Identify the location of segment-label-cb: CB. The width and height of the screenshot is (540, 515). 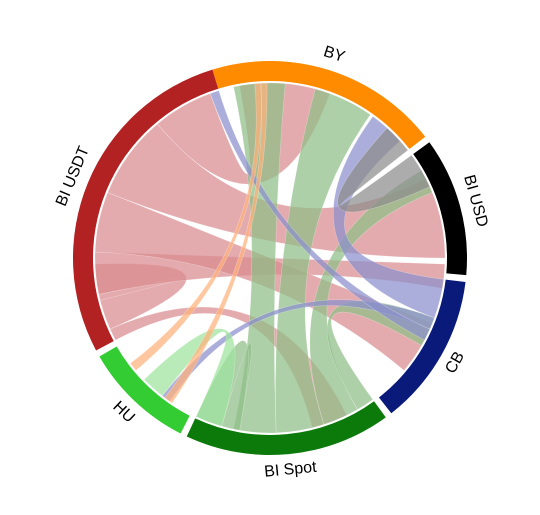
(455, 363).